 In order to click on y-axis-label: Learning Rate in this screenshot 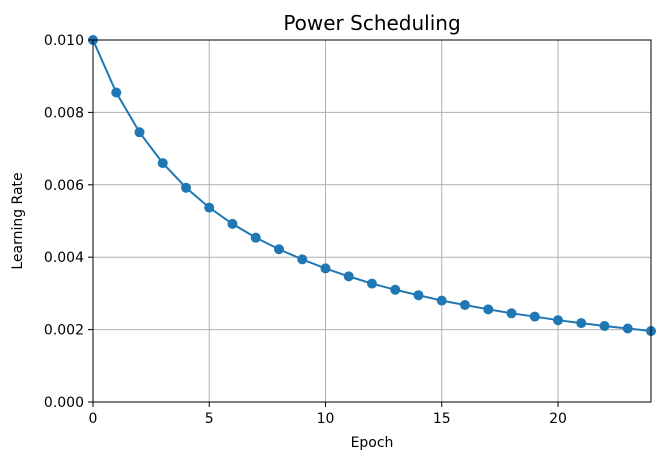, I will do `click(18, 220)`.